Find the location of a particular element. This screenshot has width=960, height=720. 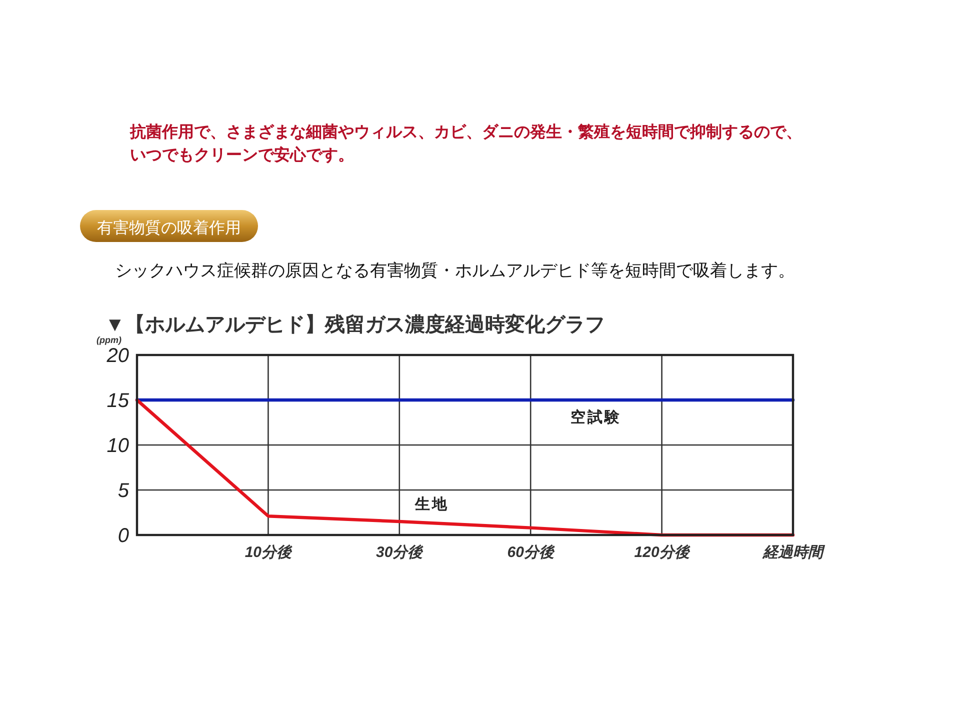

y-axis-title: (ppm) is located at coordinates (109, 340).